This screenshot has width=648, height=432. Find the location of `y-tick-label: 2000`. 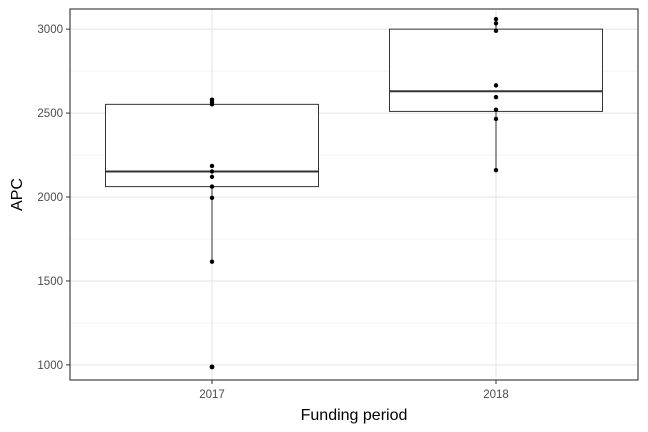

y-tick-label: 2000 is located at coordinates (50, 198).